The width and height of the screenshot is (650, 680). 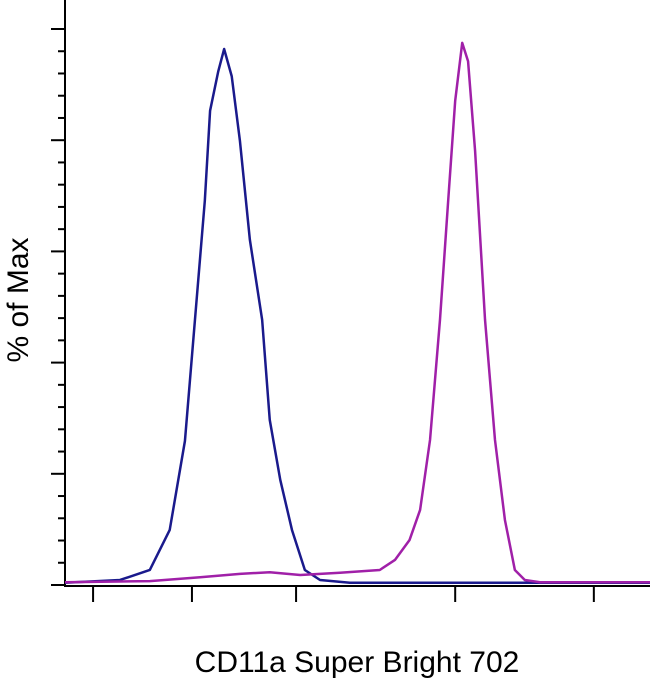 What do you see at coordinates (18, 299) in the screenshot?
I see `y-axis-label: % of Max` at bounding box center [18, 299].